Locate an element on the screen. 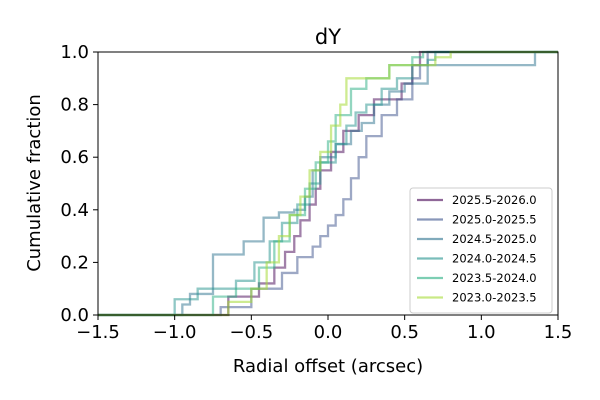 The image size is (600, 400). x-tick-label: 1.5 is located at coordinates (558, 332).